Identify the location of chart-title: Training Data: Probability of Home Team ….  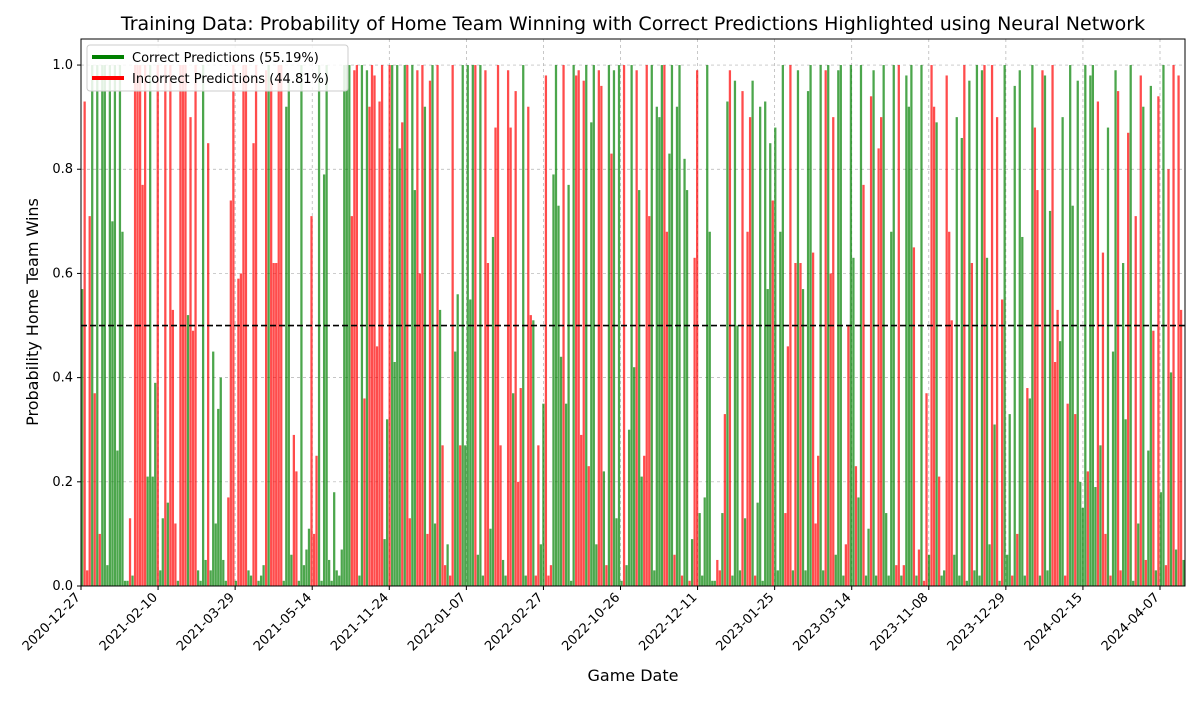
(632, 24).